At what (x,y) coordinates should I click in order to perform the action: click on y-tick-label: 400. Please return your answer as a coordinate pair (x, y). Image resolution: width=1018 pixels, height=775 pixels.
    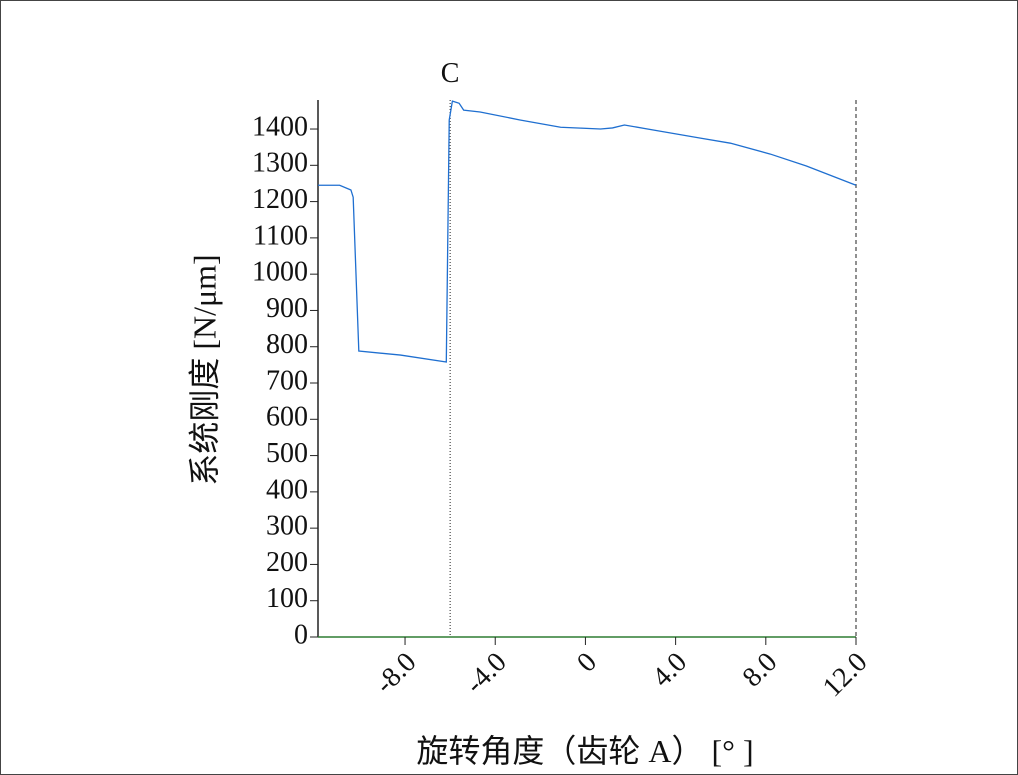
    Looking at the image, I should click on (287, 489).